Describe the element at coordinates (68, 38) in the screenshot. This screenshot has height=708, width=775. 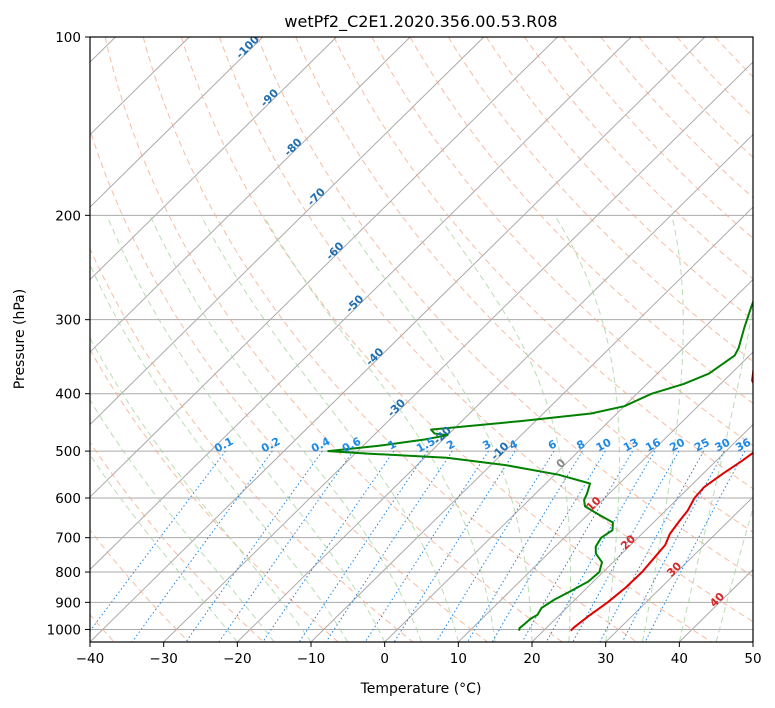
I see `y-tick-label: 100` at that location.